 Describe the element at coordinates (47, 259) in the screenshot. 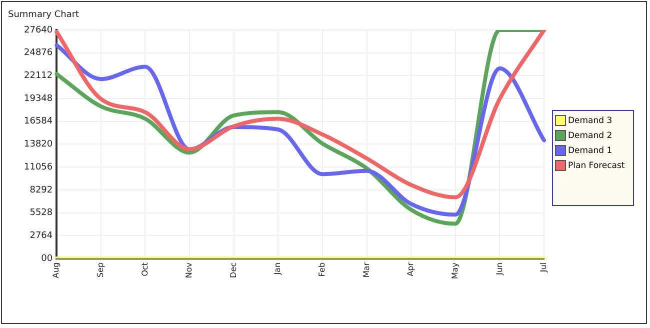

I see `y-tick-label: 00` at that location.